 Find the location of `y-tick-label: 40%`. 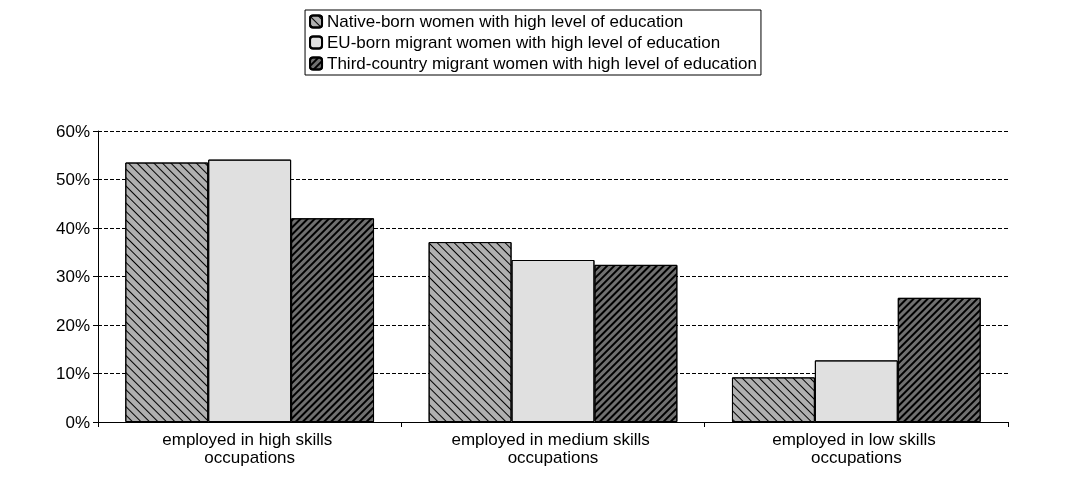

y-tick-label: 40% is located at coordinates (72, 228).